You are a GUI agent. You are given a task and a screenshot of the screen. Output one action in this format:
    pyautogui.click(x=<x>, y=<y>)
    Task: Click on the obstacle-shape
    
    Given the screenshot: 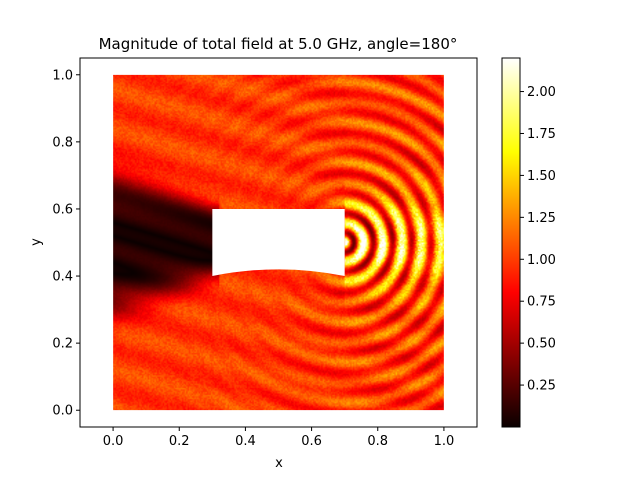 What is the action you would take?
    pyautogui.click(x=278, y=242)
    